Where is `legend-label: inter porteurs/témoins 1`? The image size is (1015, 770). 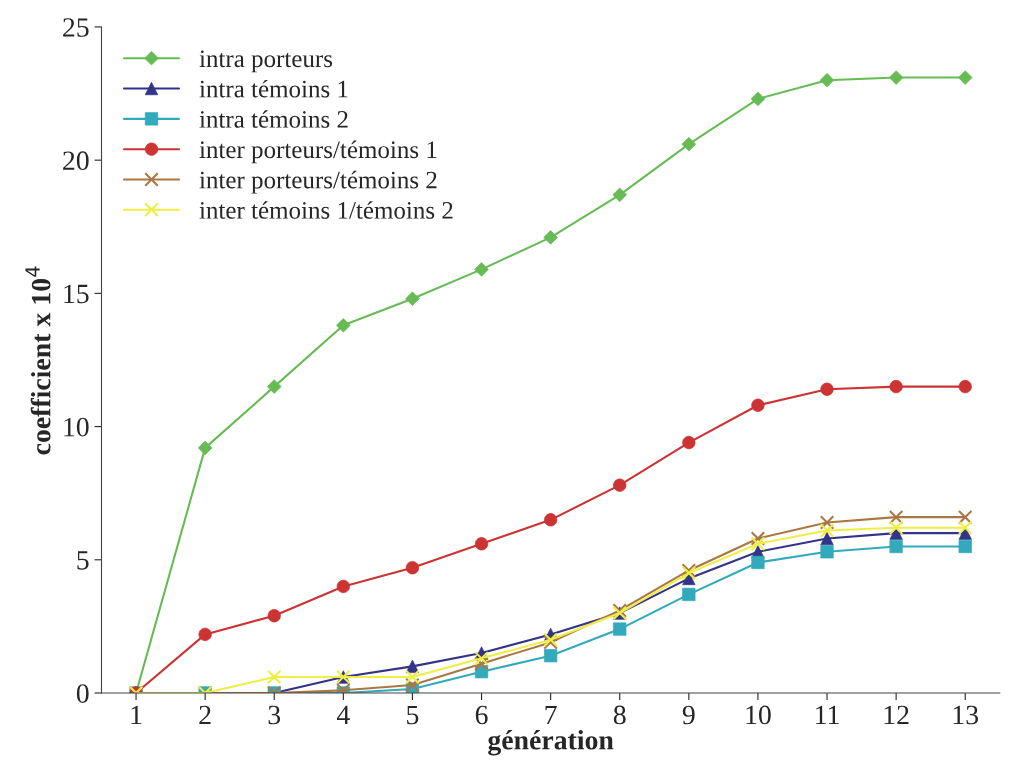
legend-label: inter porteurs/témoins 1 is located at coordinates (318, 152).